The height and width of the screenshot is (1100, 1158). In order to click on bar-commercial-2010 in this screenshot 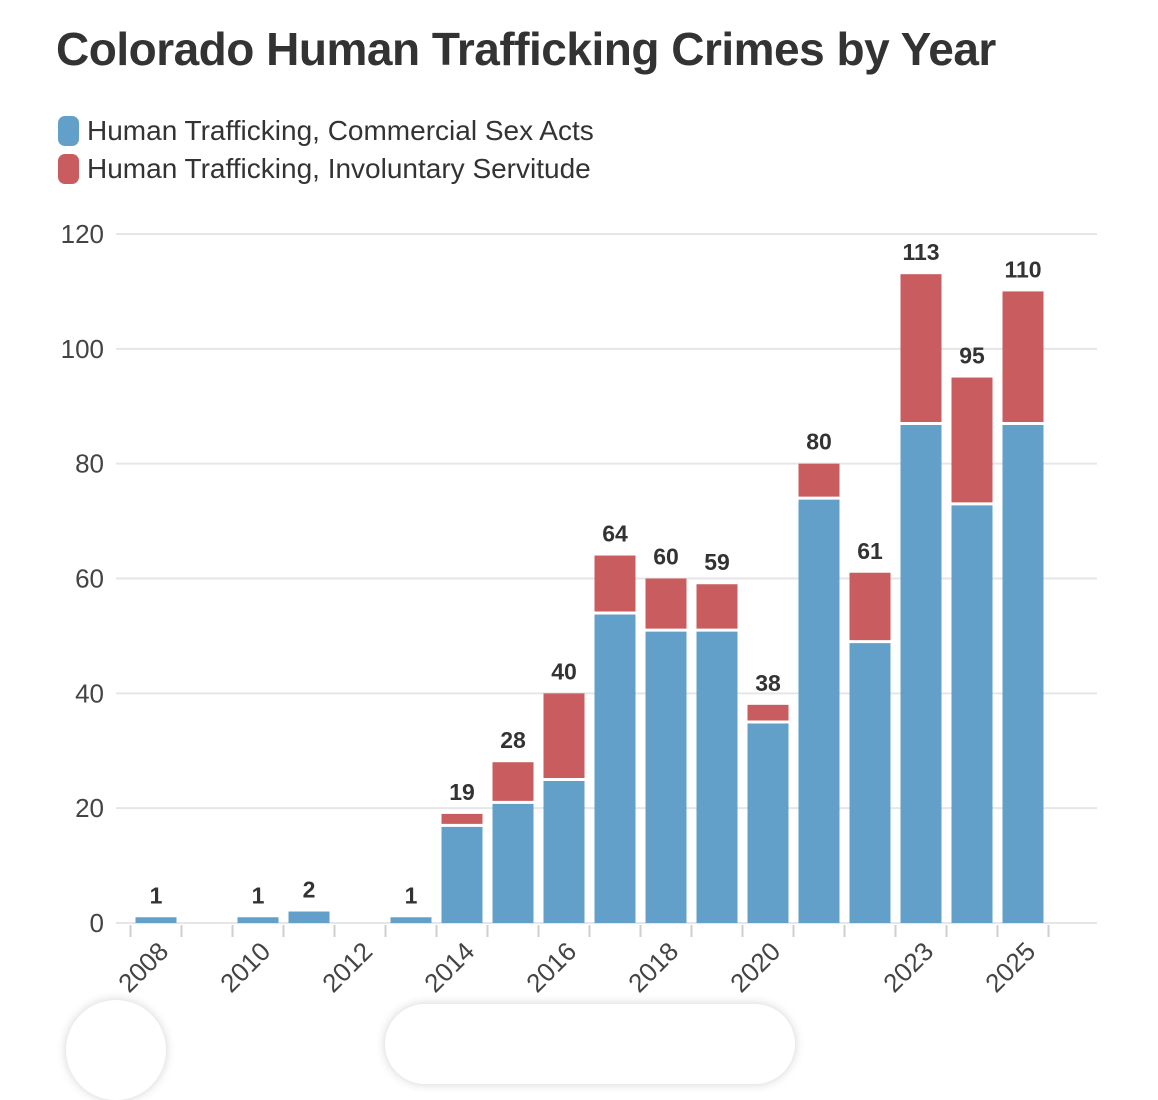, I will do `click(258, 920)`.